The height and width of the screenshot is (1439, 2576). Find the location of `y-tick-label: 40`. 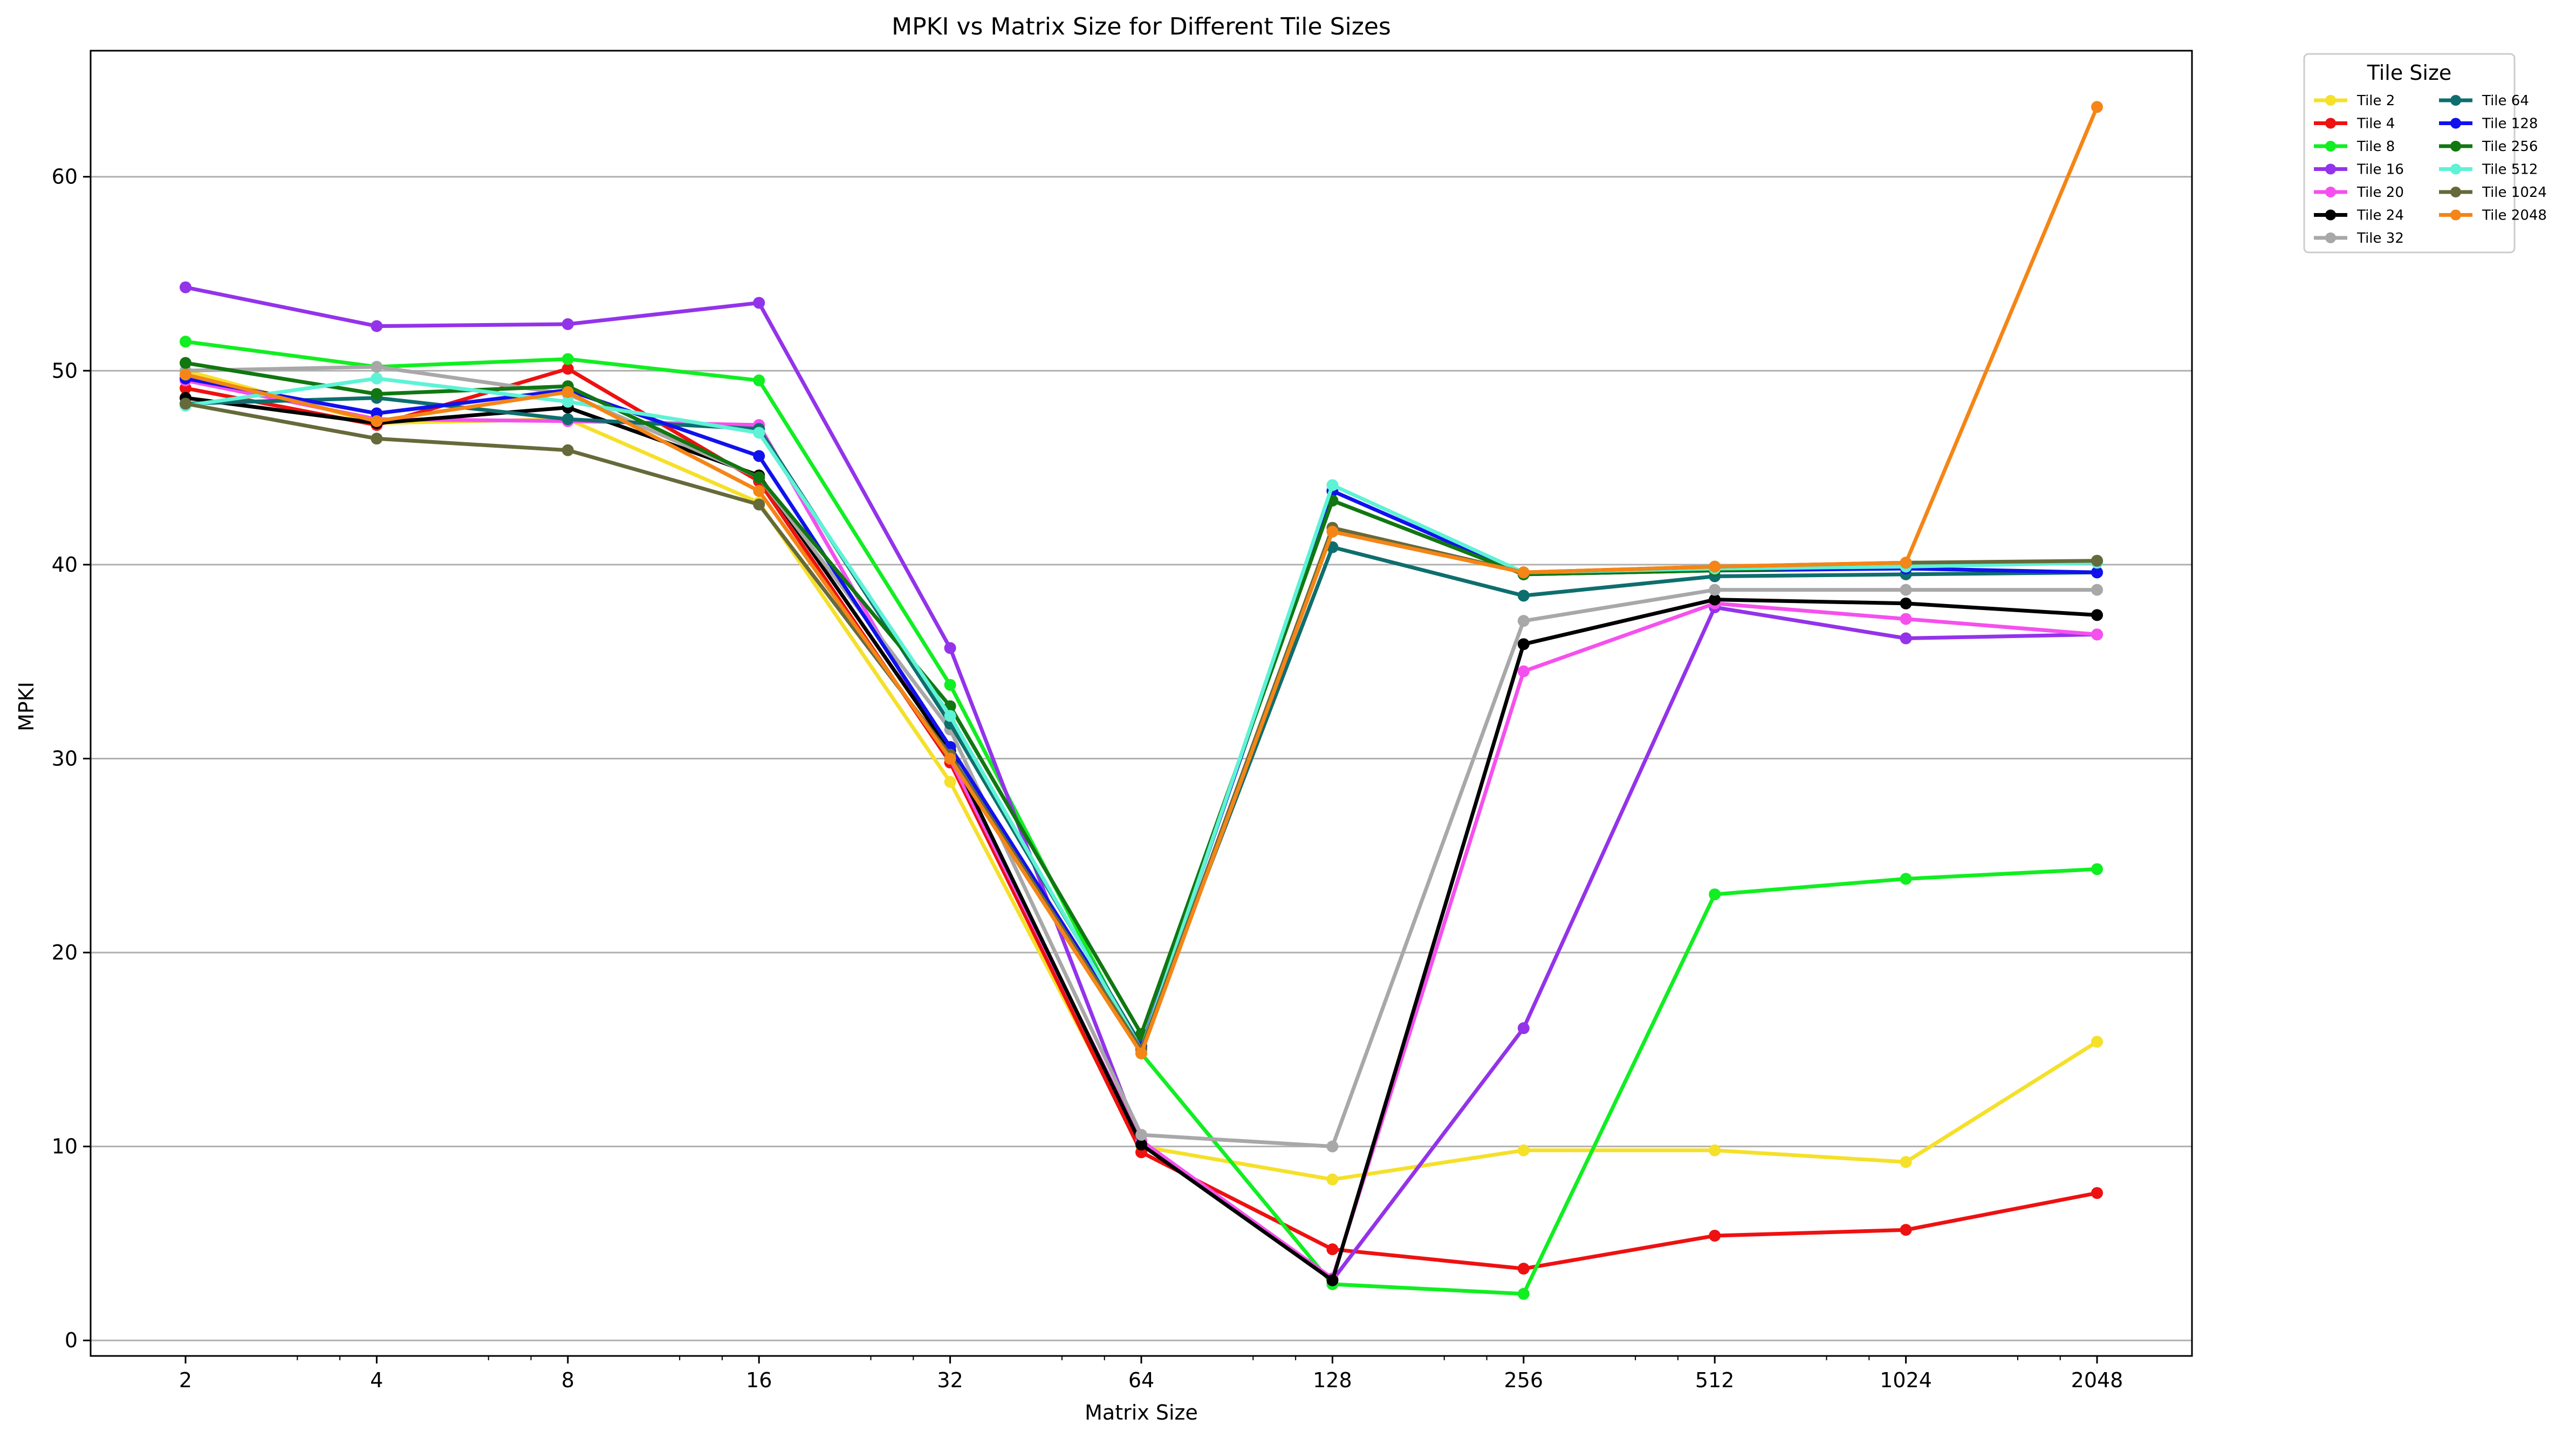

y-tick-label: 40 is located at coordinates (65, 565).